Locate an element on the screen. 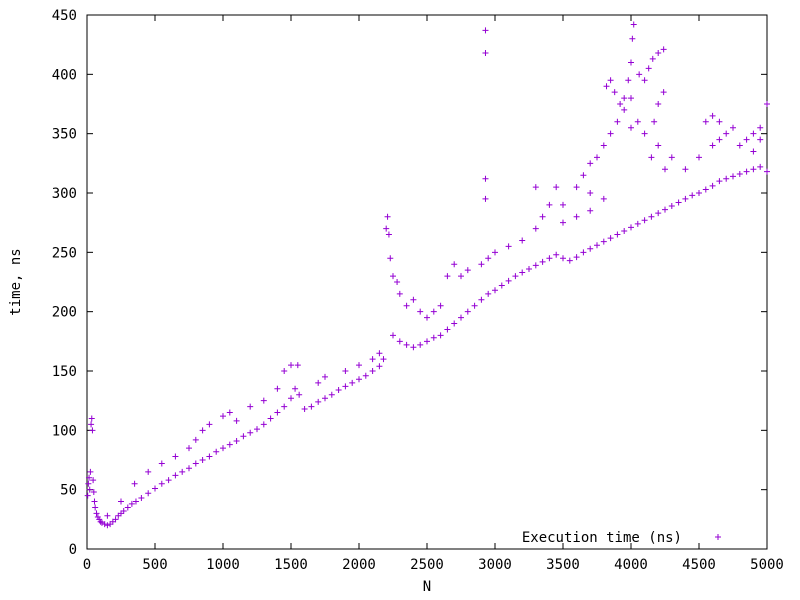 This screenshot has height=600, width=800. y-tick-label: 300 is located at coordinates (64, 194).